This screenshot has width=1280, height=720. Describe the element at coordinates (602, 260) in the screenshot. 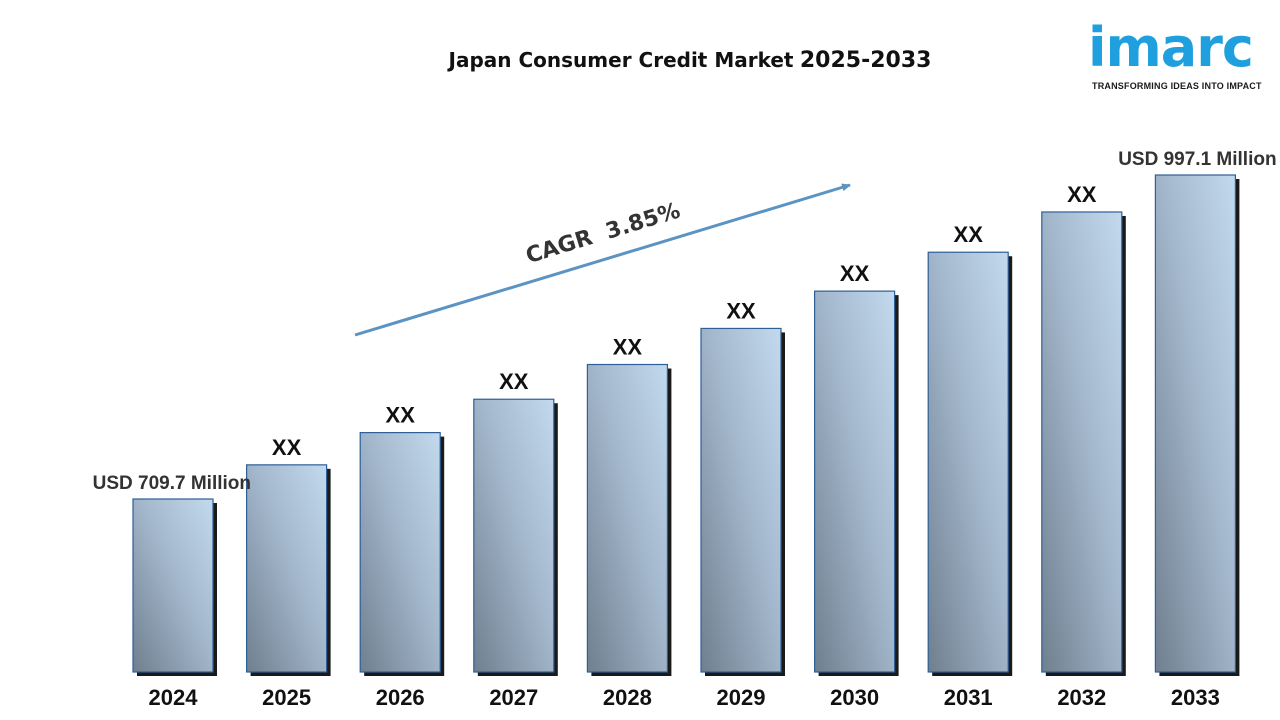

I see `cagr-arrow` at that location.